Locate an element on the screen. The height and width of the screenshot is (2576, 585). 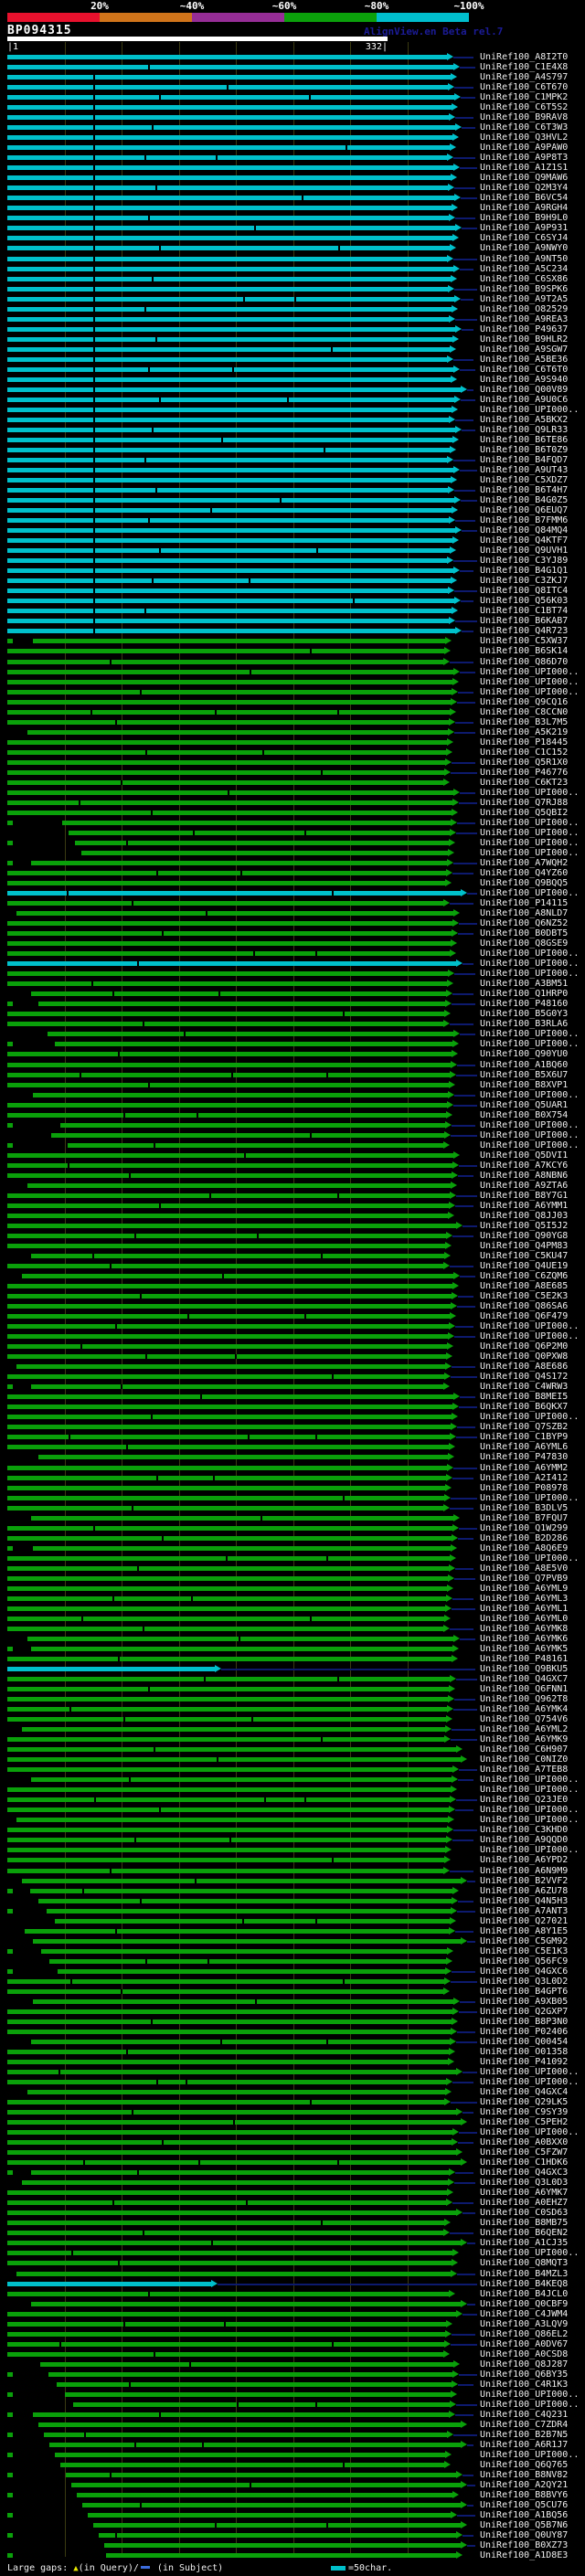
row-label: UniRef100_C5FZW7 is located at coordinates (524, 2152).